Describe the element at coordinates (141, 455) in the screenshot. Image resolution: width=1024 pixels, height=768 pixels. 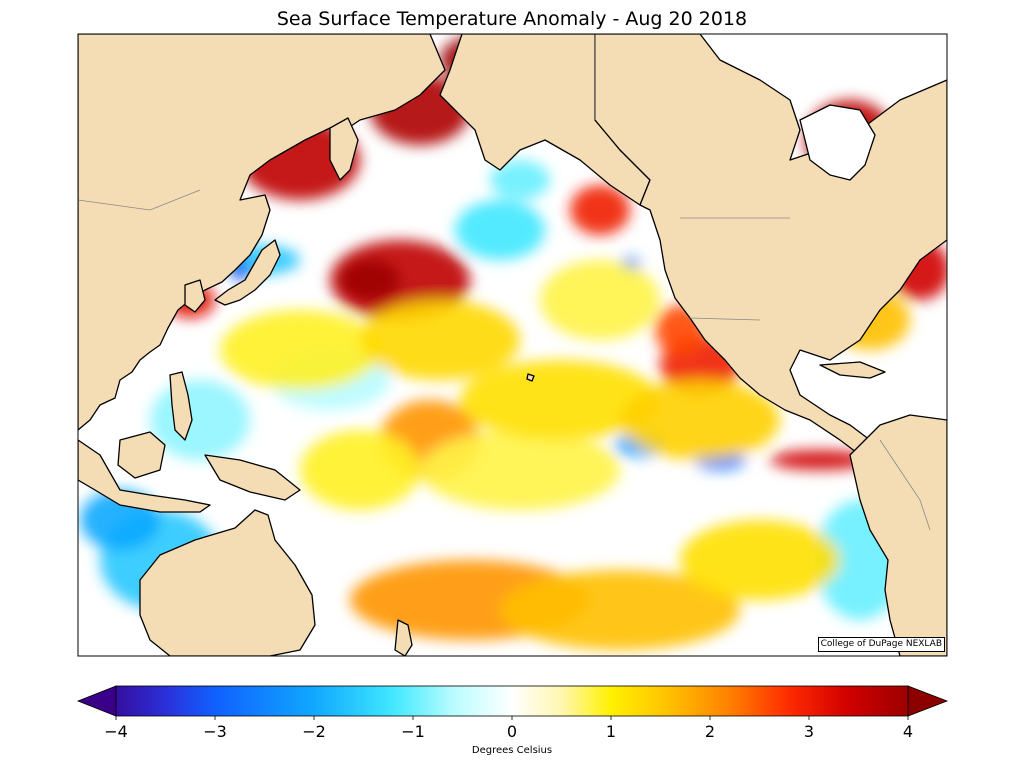
I see `borneo` at that location.